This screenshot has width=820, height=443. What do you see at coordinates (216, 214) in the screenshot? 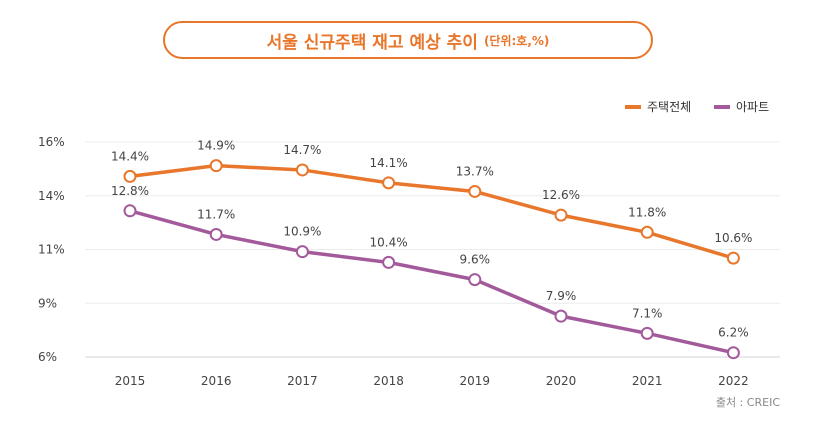
I see `data-label: 11.7%` at bounding box center [216, 214].